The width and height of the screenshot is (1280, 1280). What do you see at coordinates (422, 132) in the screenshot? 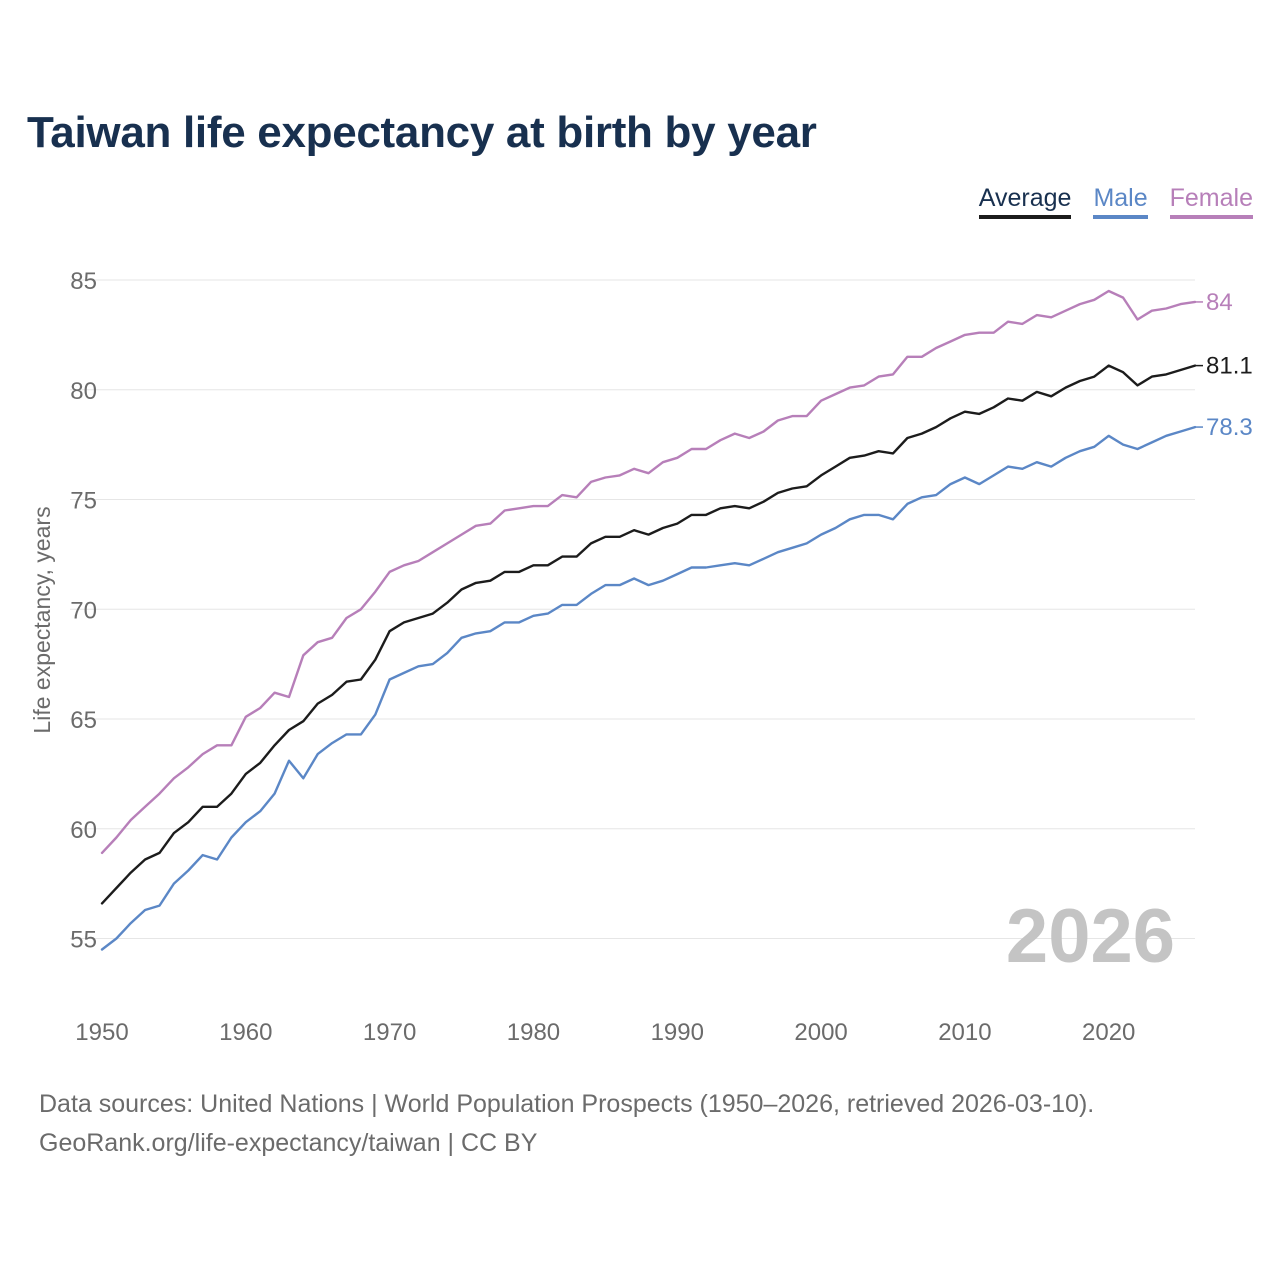
I see `chart-title: Taiwan life expectancy at birth by year` at bounding box center [422, 132].